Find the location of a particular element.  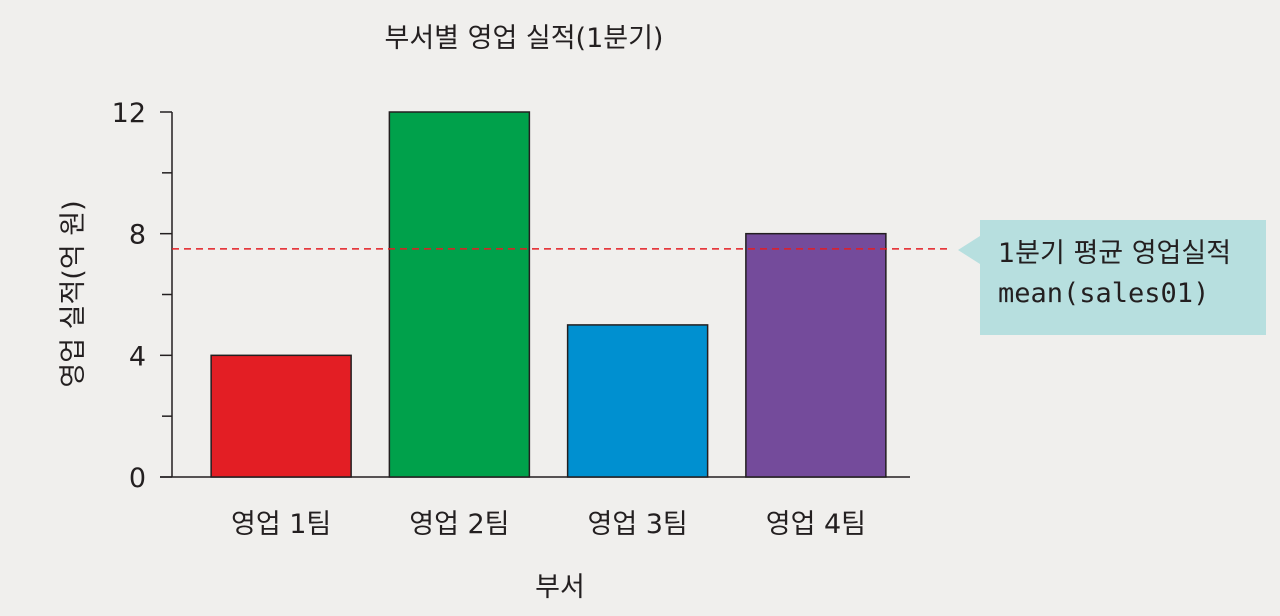

y-tick-label: 8 is located at coordinates (137, 235).